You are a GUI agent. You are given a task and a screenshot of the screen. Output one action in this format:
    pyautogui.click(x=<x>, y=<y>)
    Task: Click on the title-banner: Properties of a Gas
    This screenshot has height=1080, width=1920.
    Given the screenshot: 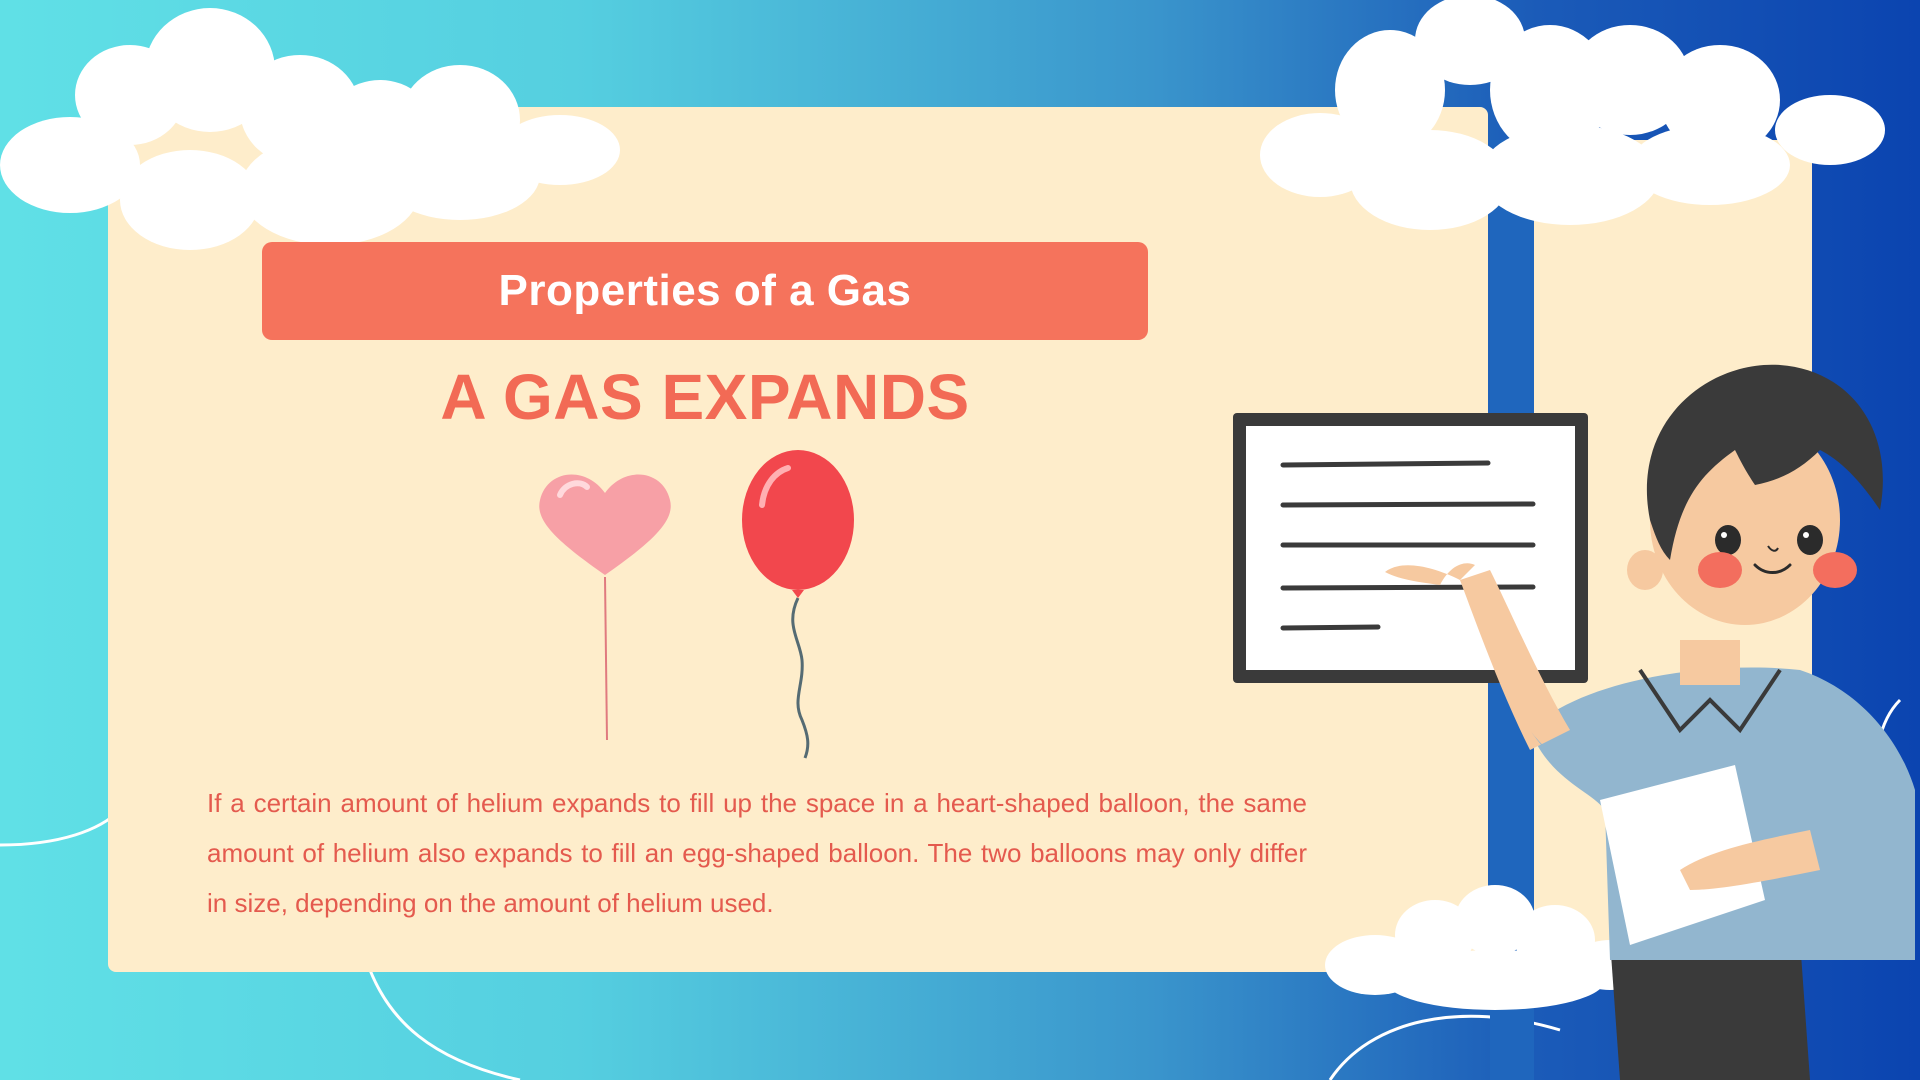 What is the action you would take?
    pyautogui.click(x=705, y=291)
    